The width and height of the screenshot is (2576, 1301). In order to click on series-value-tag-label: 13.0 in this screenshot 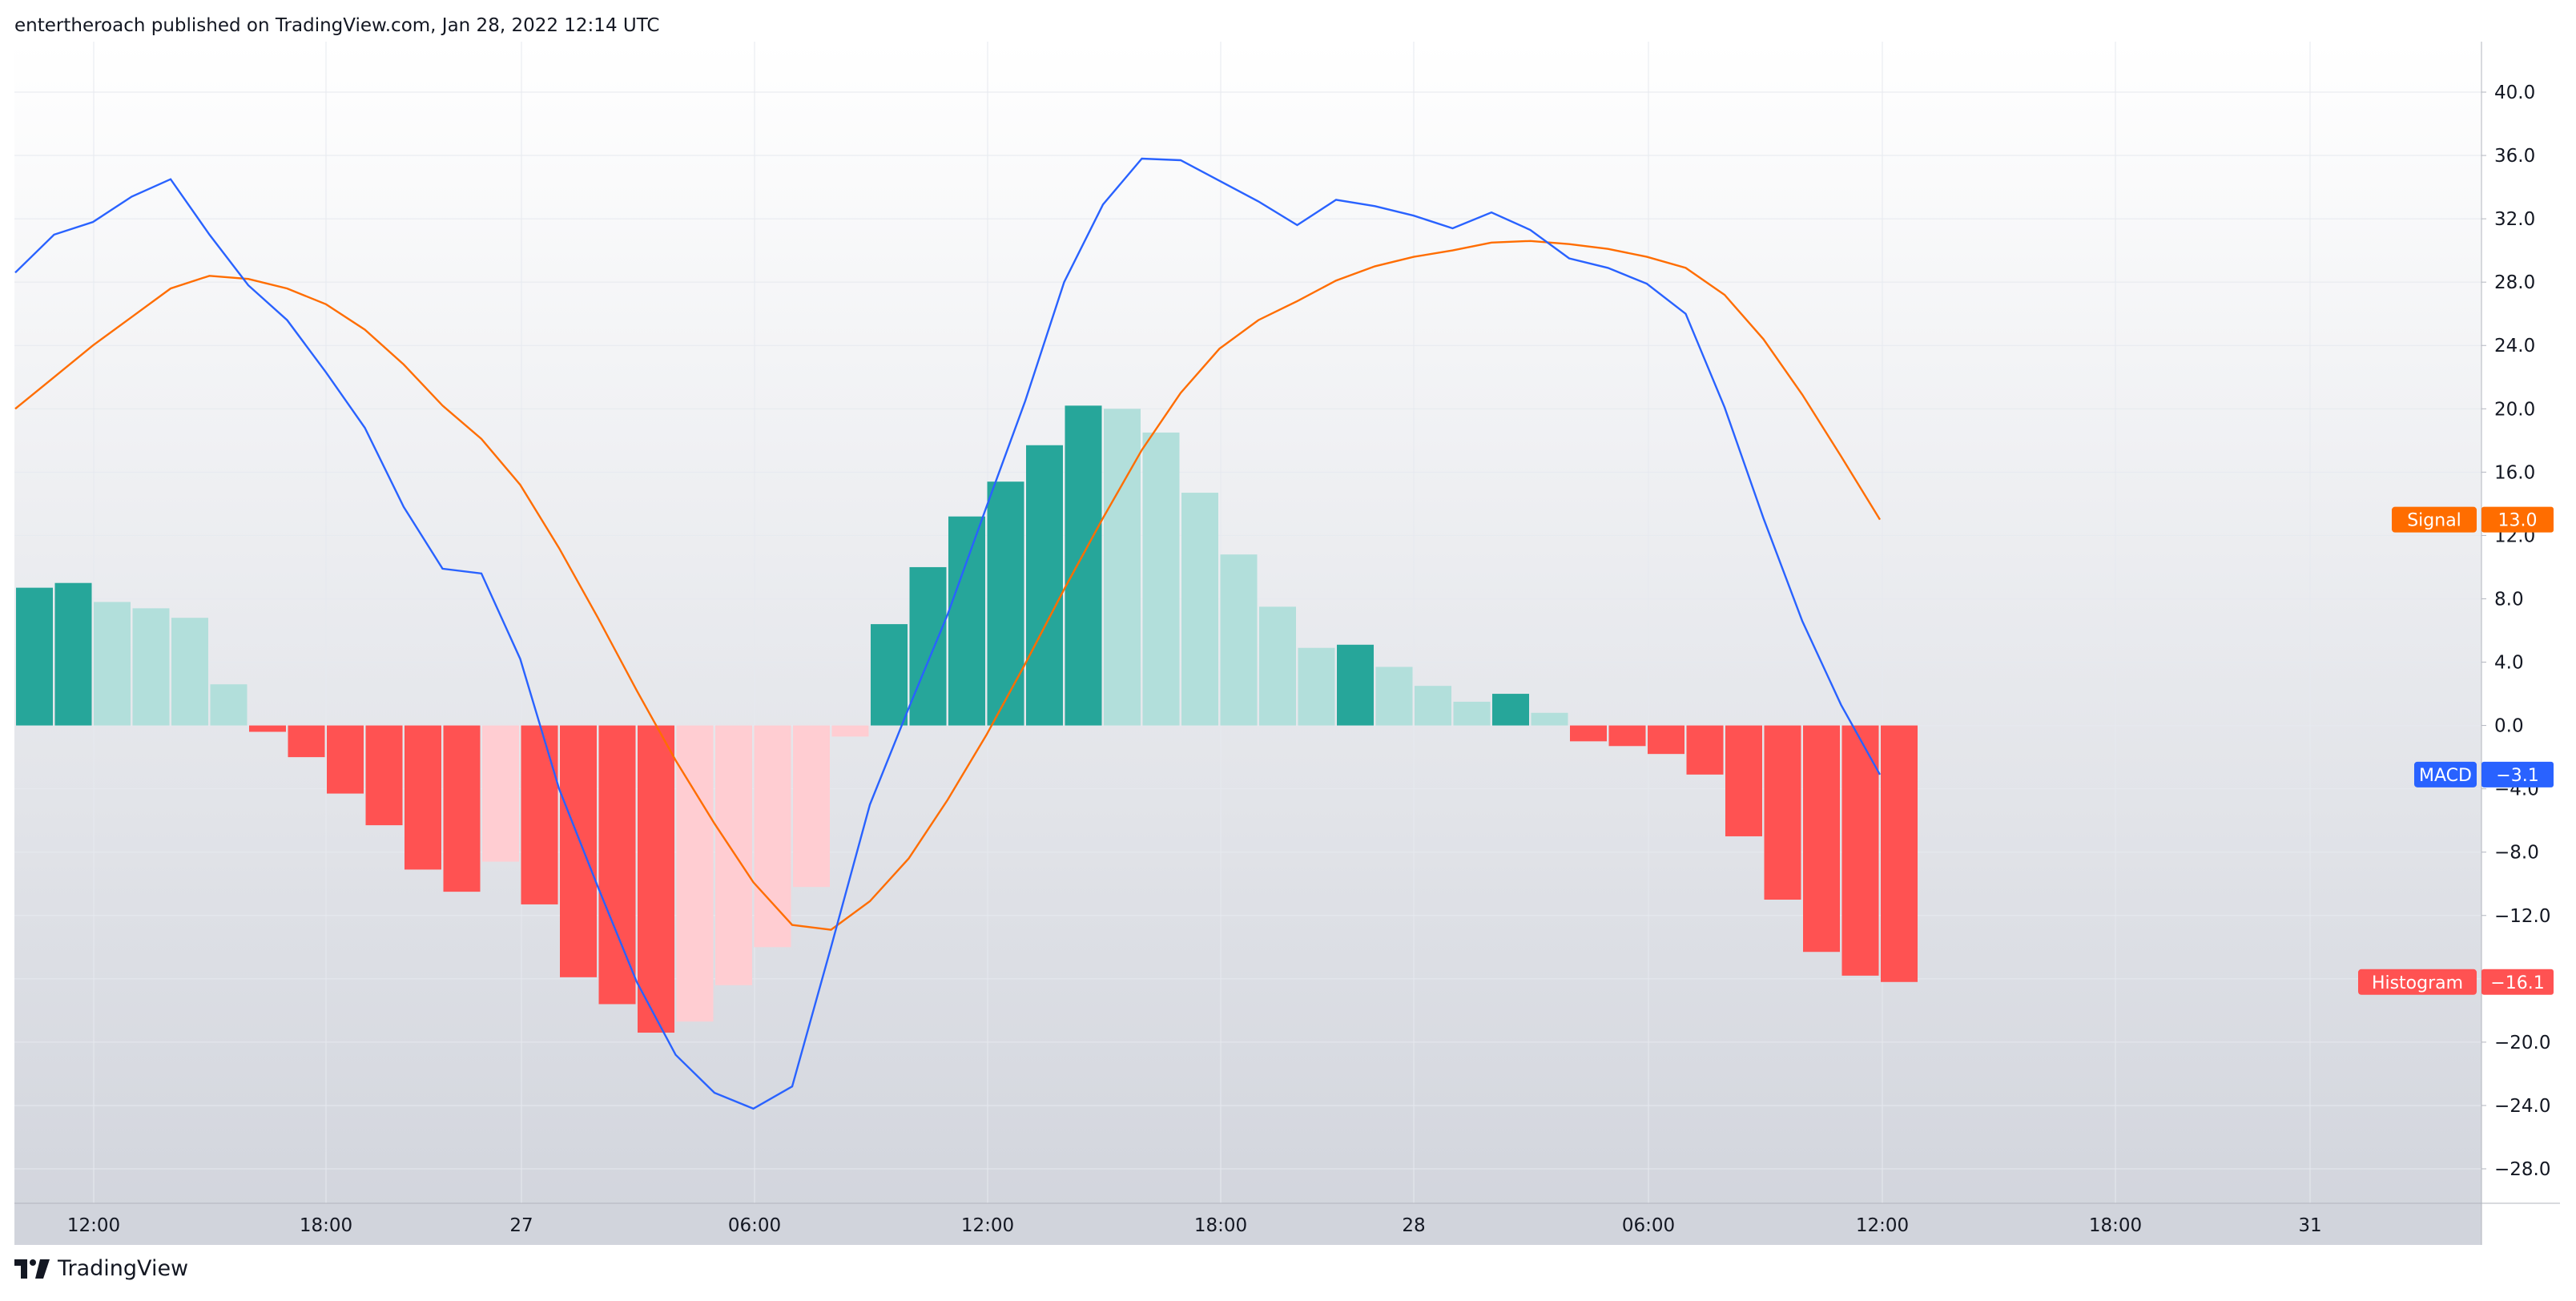, I will do `click(2518, 521)`.